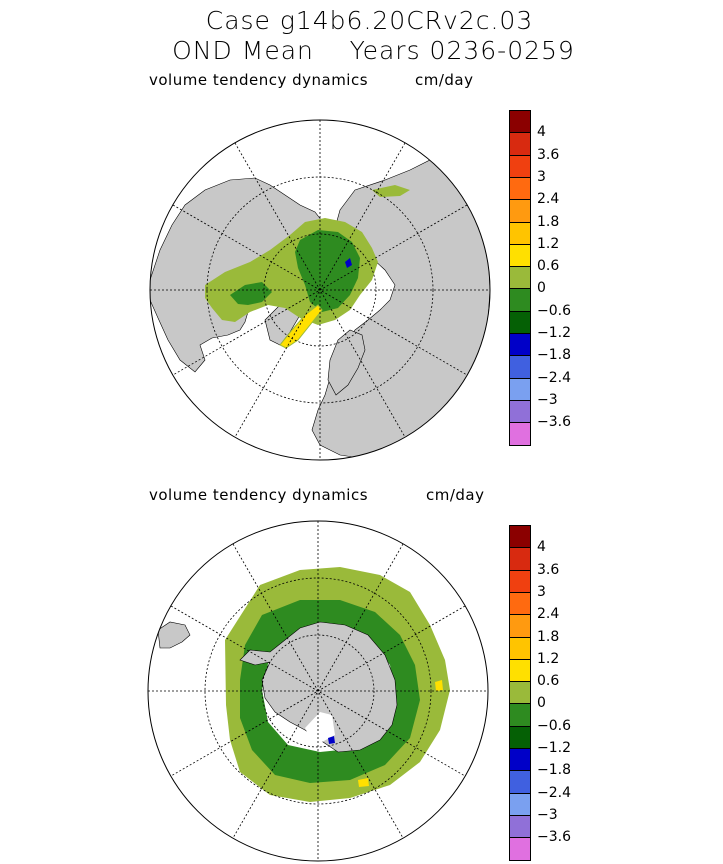 The width and height of the screenshot is (723, 864). Describe the element at coordinates (251, 293) in the screenshot. I see `ice-green-canadian` at that location.